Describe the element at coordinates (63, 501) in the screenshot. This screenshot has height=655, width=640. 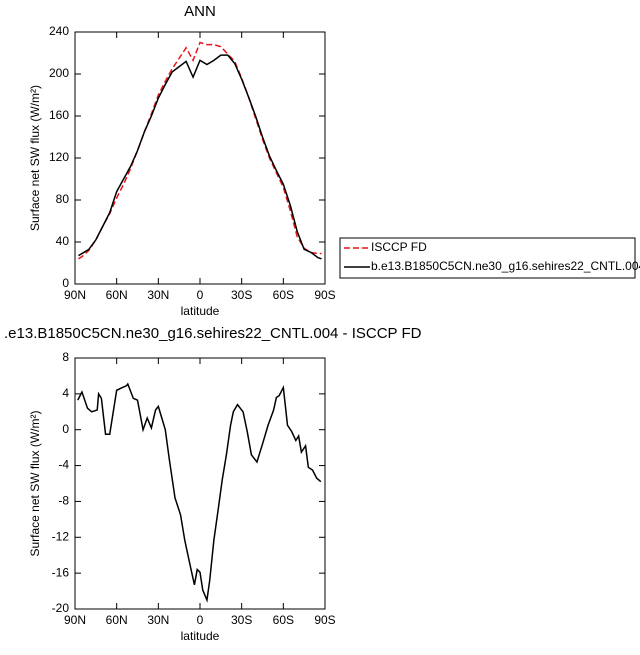
I see `y-tick-label: -8` at that location.